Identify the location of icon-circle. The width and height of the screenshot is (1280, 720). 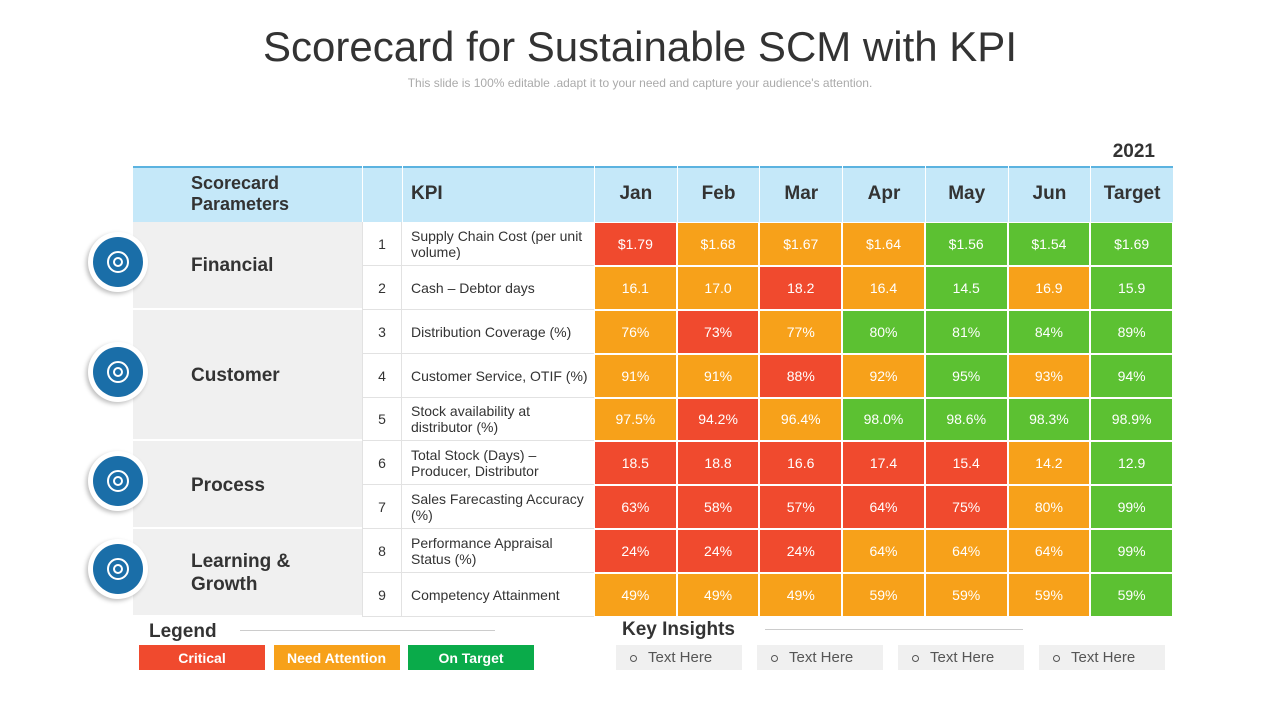
(118, 481).